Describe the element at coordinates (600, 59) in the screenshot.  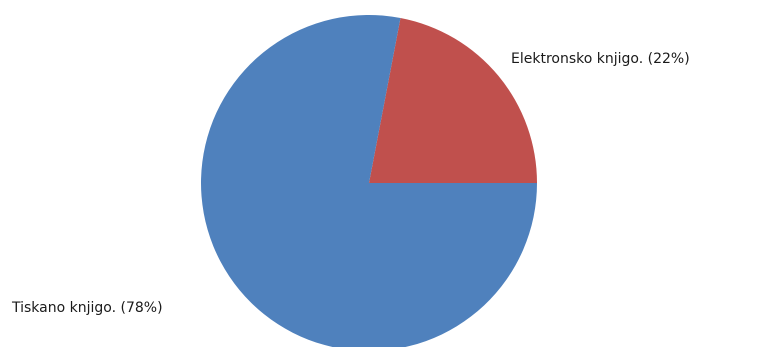
I see `slice-label-elektronsko: Elektronsko knjigo. (22%)` at that location.